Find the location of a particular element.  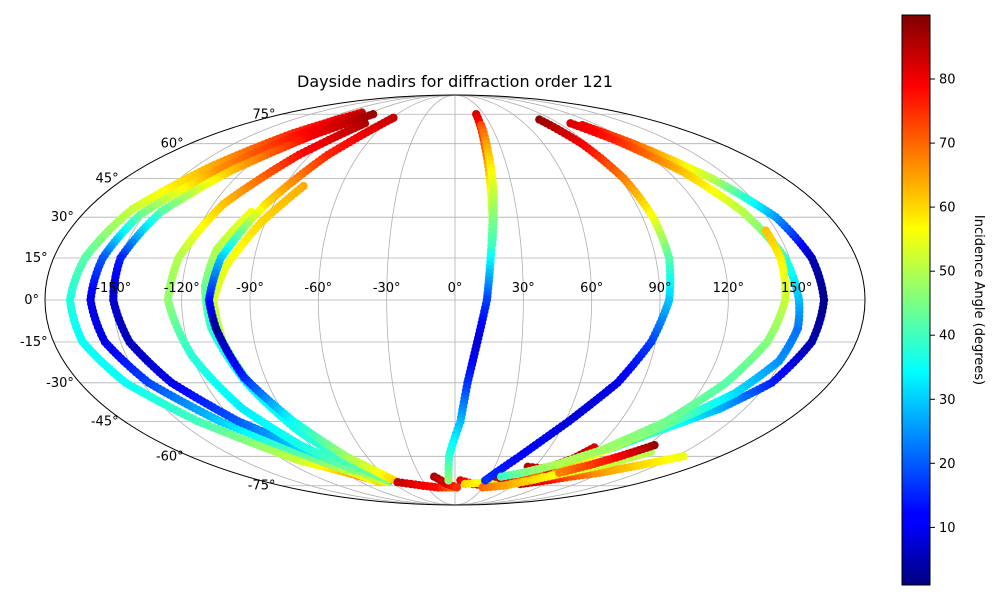

colorbar is located at coordinates (916, 300).